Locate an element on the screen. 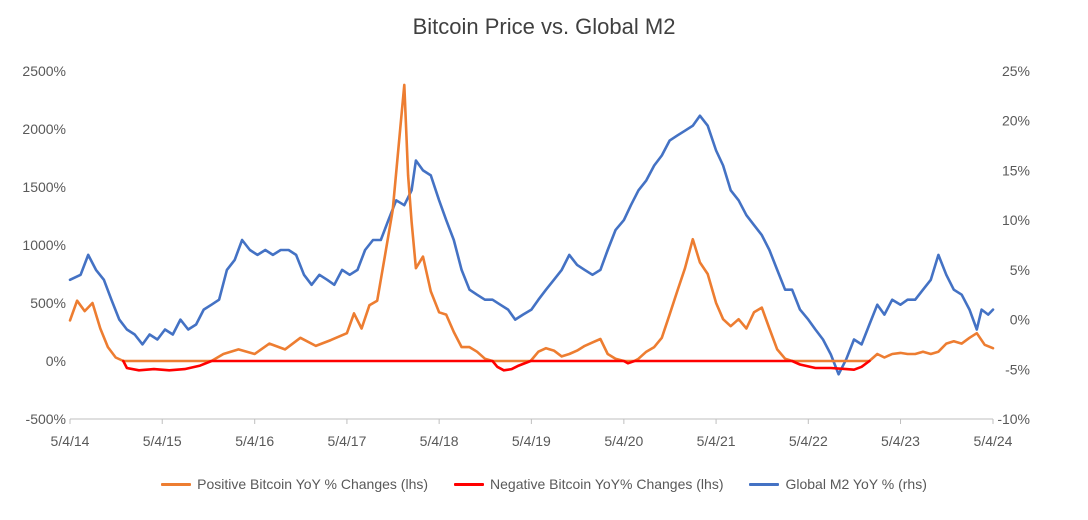 The width and height of the screenshot is (1088, 520). y-right-tick-label: 15% is located at coordinates (1016, 170).